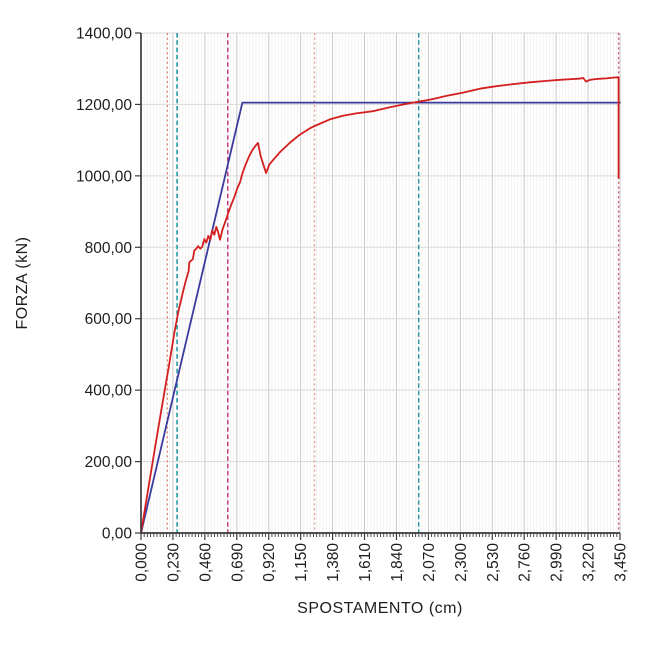  I want to click on x-tick-label: 0,920, so click(269, 562).